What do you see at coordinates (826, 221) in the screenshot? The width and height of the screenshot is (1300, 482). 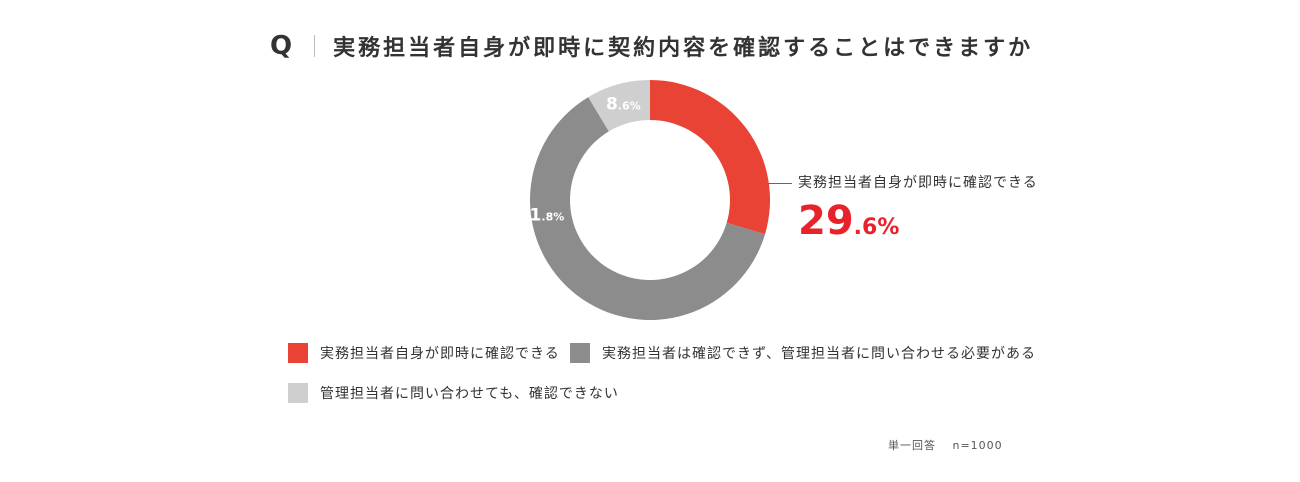 I see `callout-value-integer: 29` at bounding box center [826, 221].